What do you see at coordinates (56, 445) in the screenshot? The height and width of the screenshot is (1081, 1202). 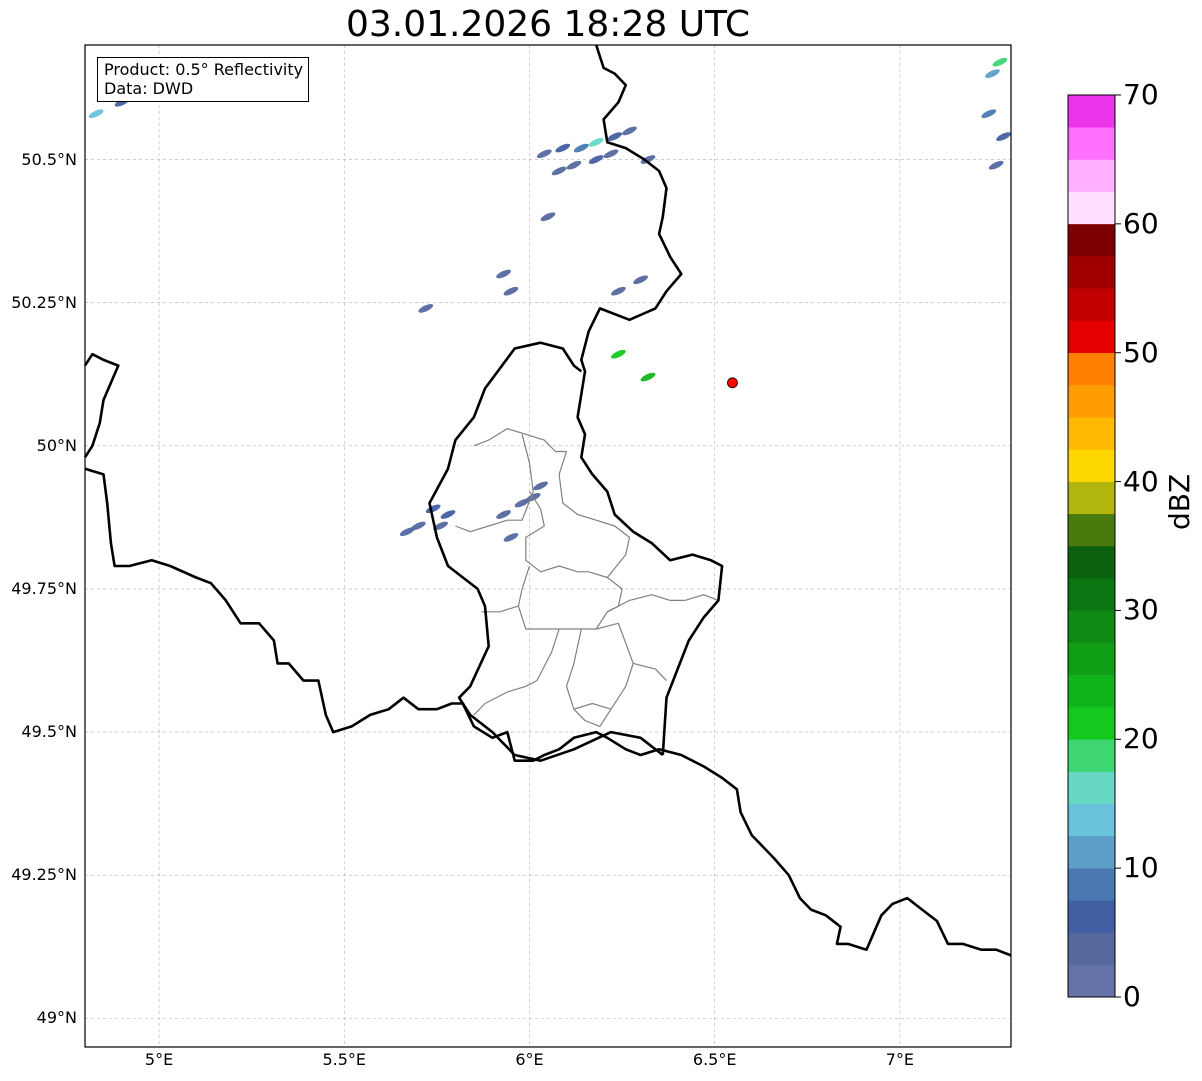 I see `y-tick-label: 50°N` at bounding box center [56, 445].